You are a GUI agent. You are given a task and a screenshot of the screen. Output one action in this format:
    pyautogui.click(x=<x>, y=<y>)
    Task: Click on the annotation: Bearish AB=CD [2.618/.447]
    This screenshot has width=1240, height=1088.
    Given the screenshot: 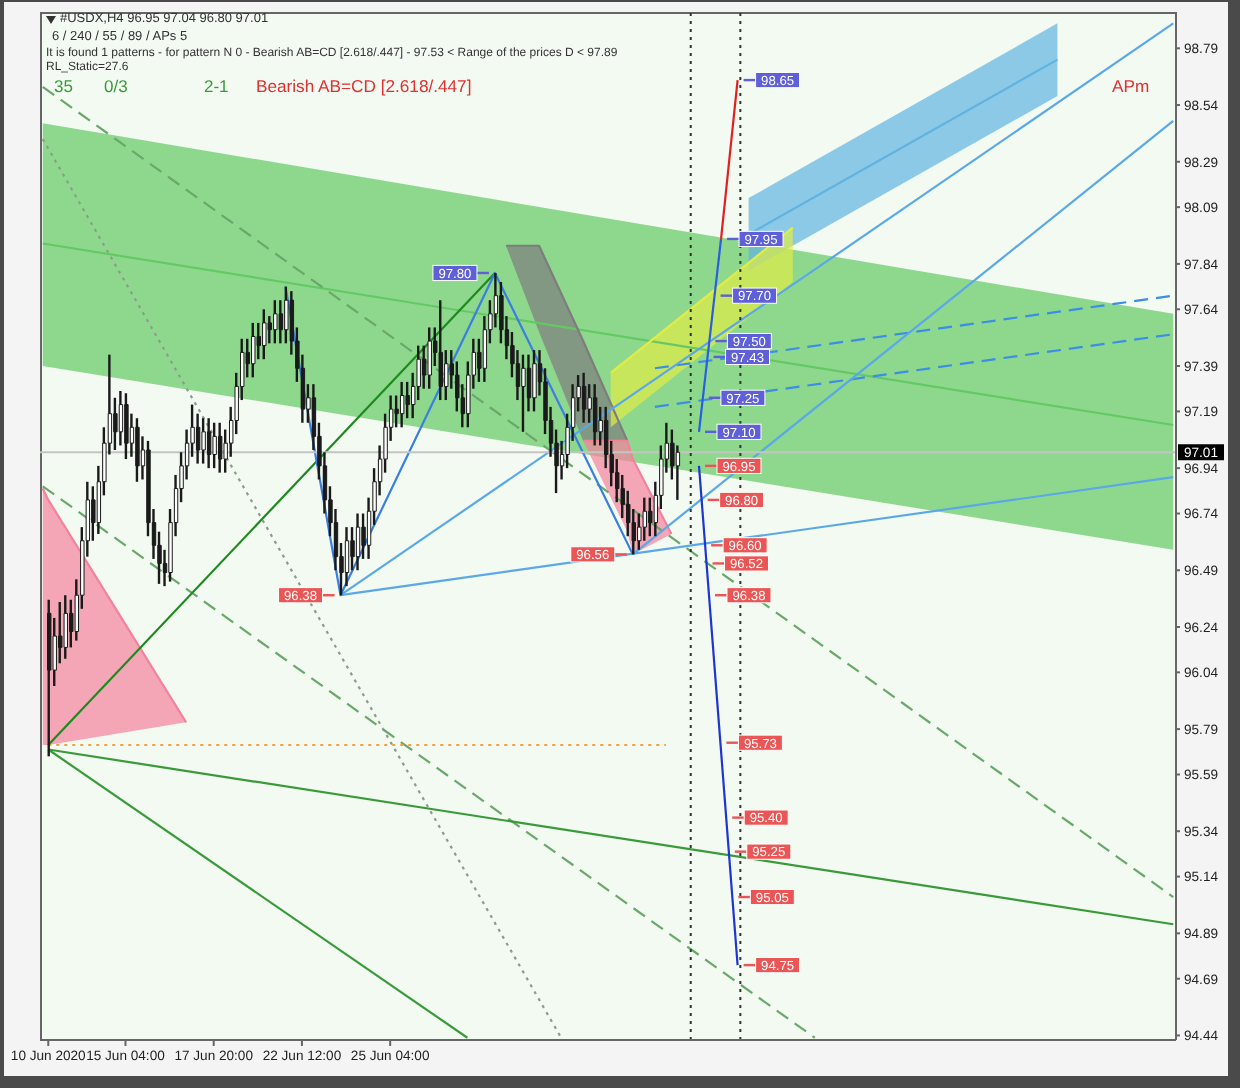 What is the action you would take?
    pyautogui.click(x=364, y=85)
    